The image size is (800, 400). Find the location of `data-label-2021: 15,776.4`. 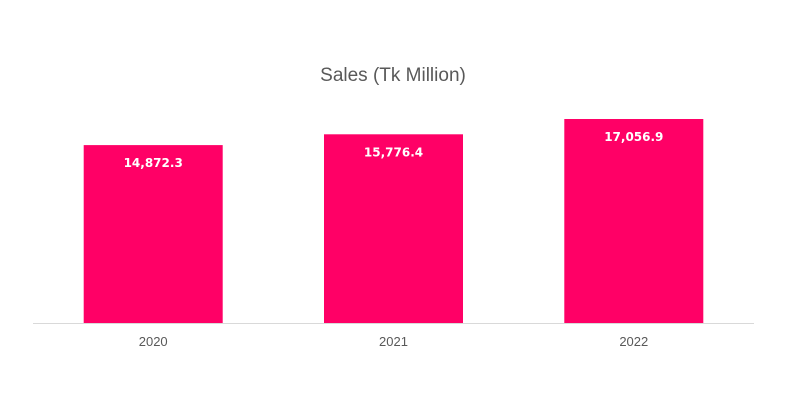

data-label-2021: 15,776.4 is located at coordinates (393, 152).